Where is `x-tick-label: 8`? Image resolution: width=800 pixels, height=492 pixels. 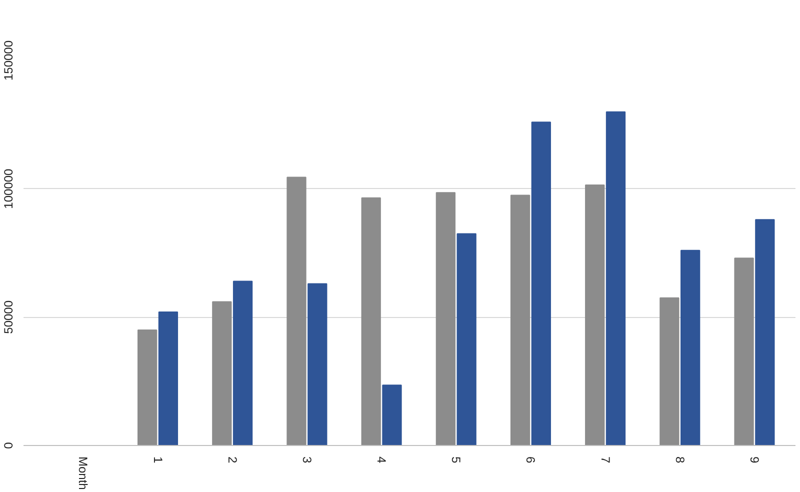
x-tick-label: 8 is located at coordinates (679, 460).